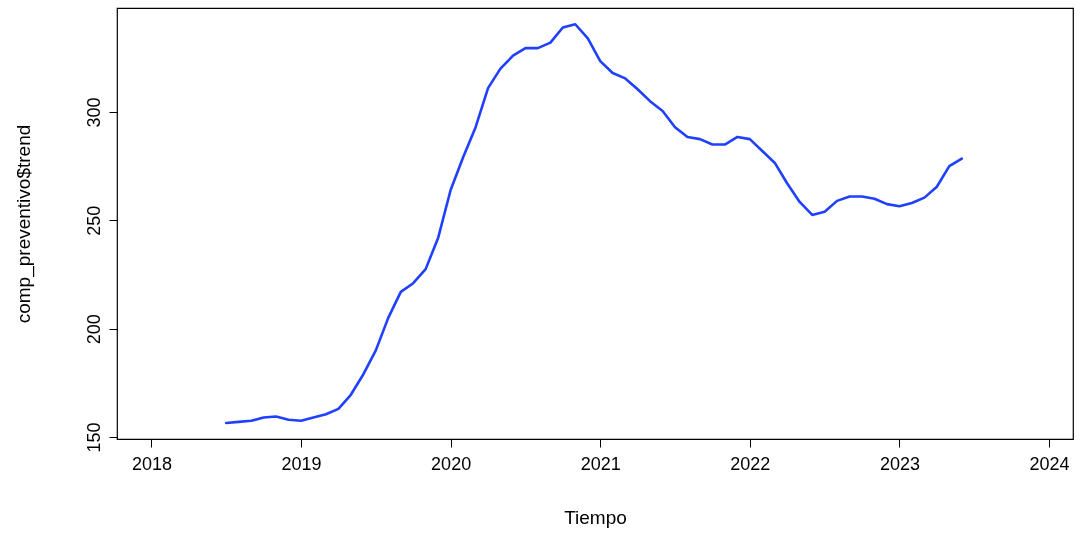 The height and width of the screenshot is (554, 1085). What do you see at coordinates (1049, 463) in the screenshot?
I see `x-tick-label: 2024` at bounding box center [1049, 463].